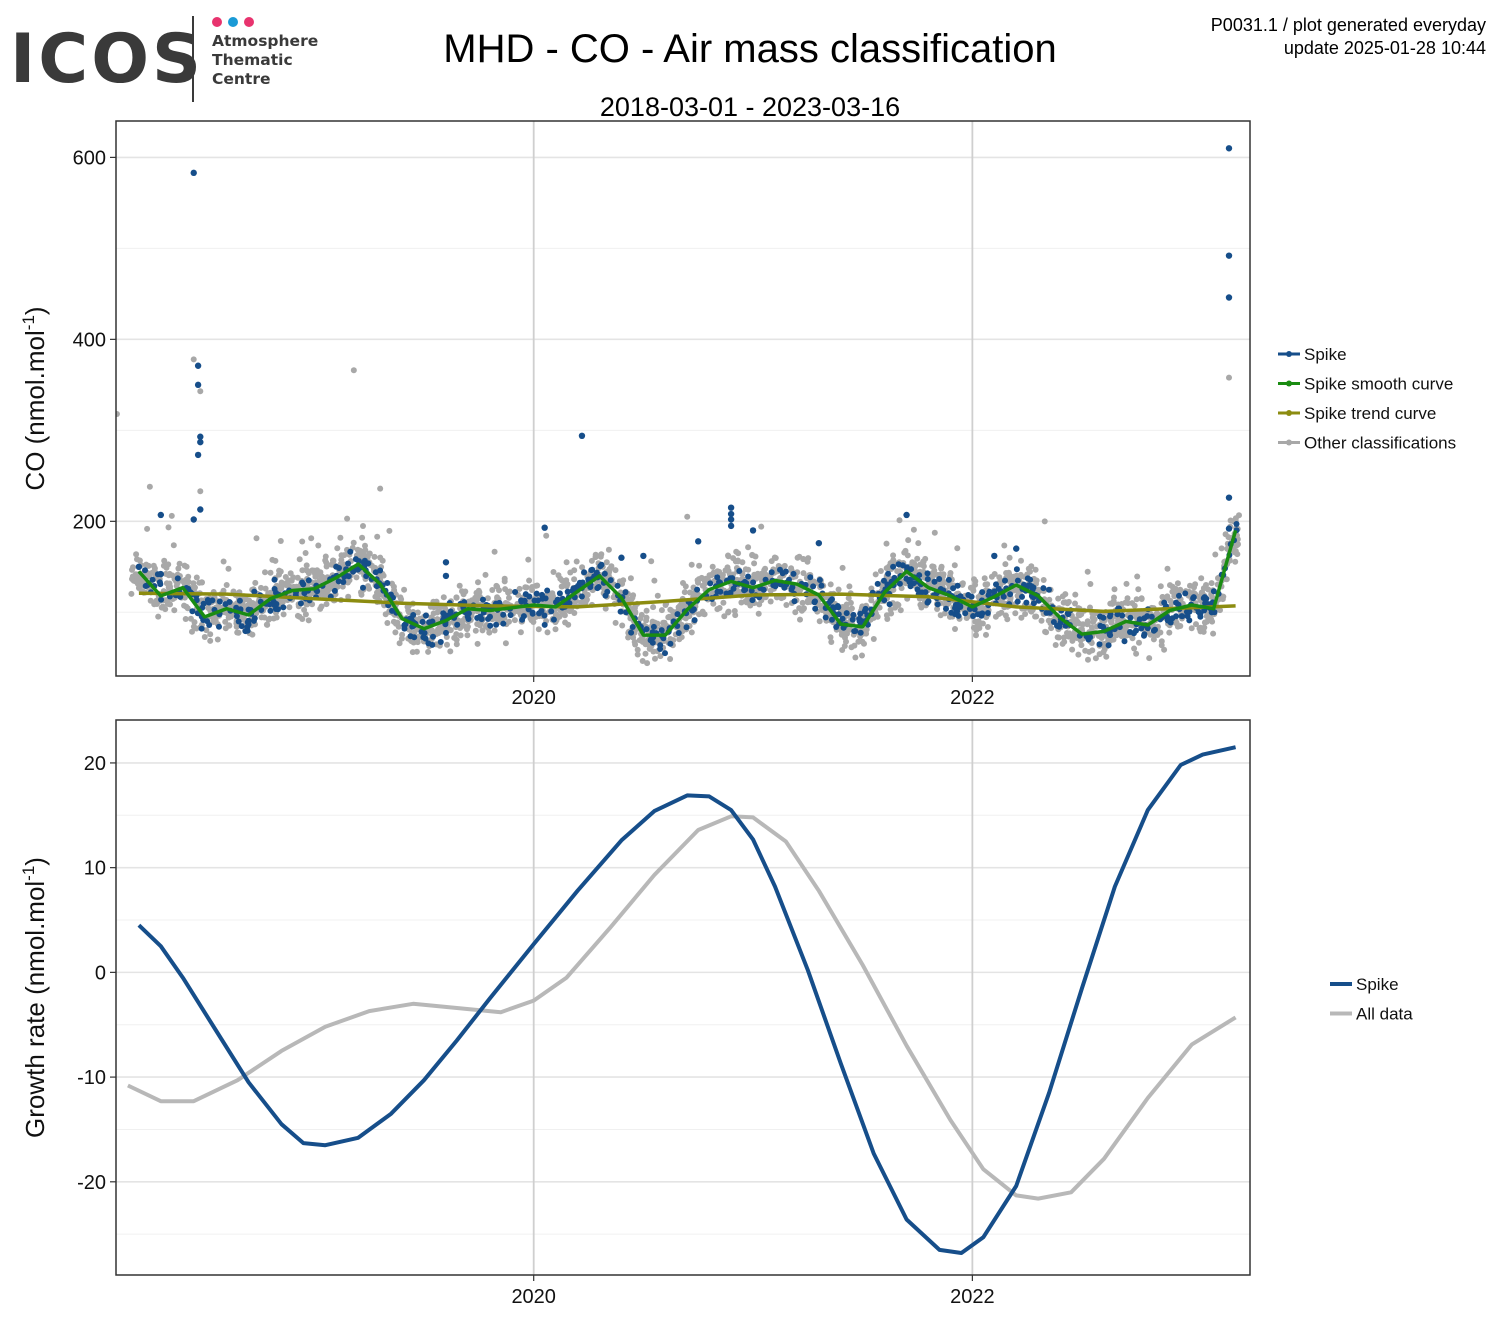 Image resolution: width=1500 pixels, height=1320 pixels. What do you see at coordinates (687, 583) in the screenshot?
I see `smooth-curve` at bounding box center [687, 583].